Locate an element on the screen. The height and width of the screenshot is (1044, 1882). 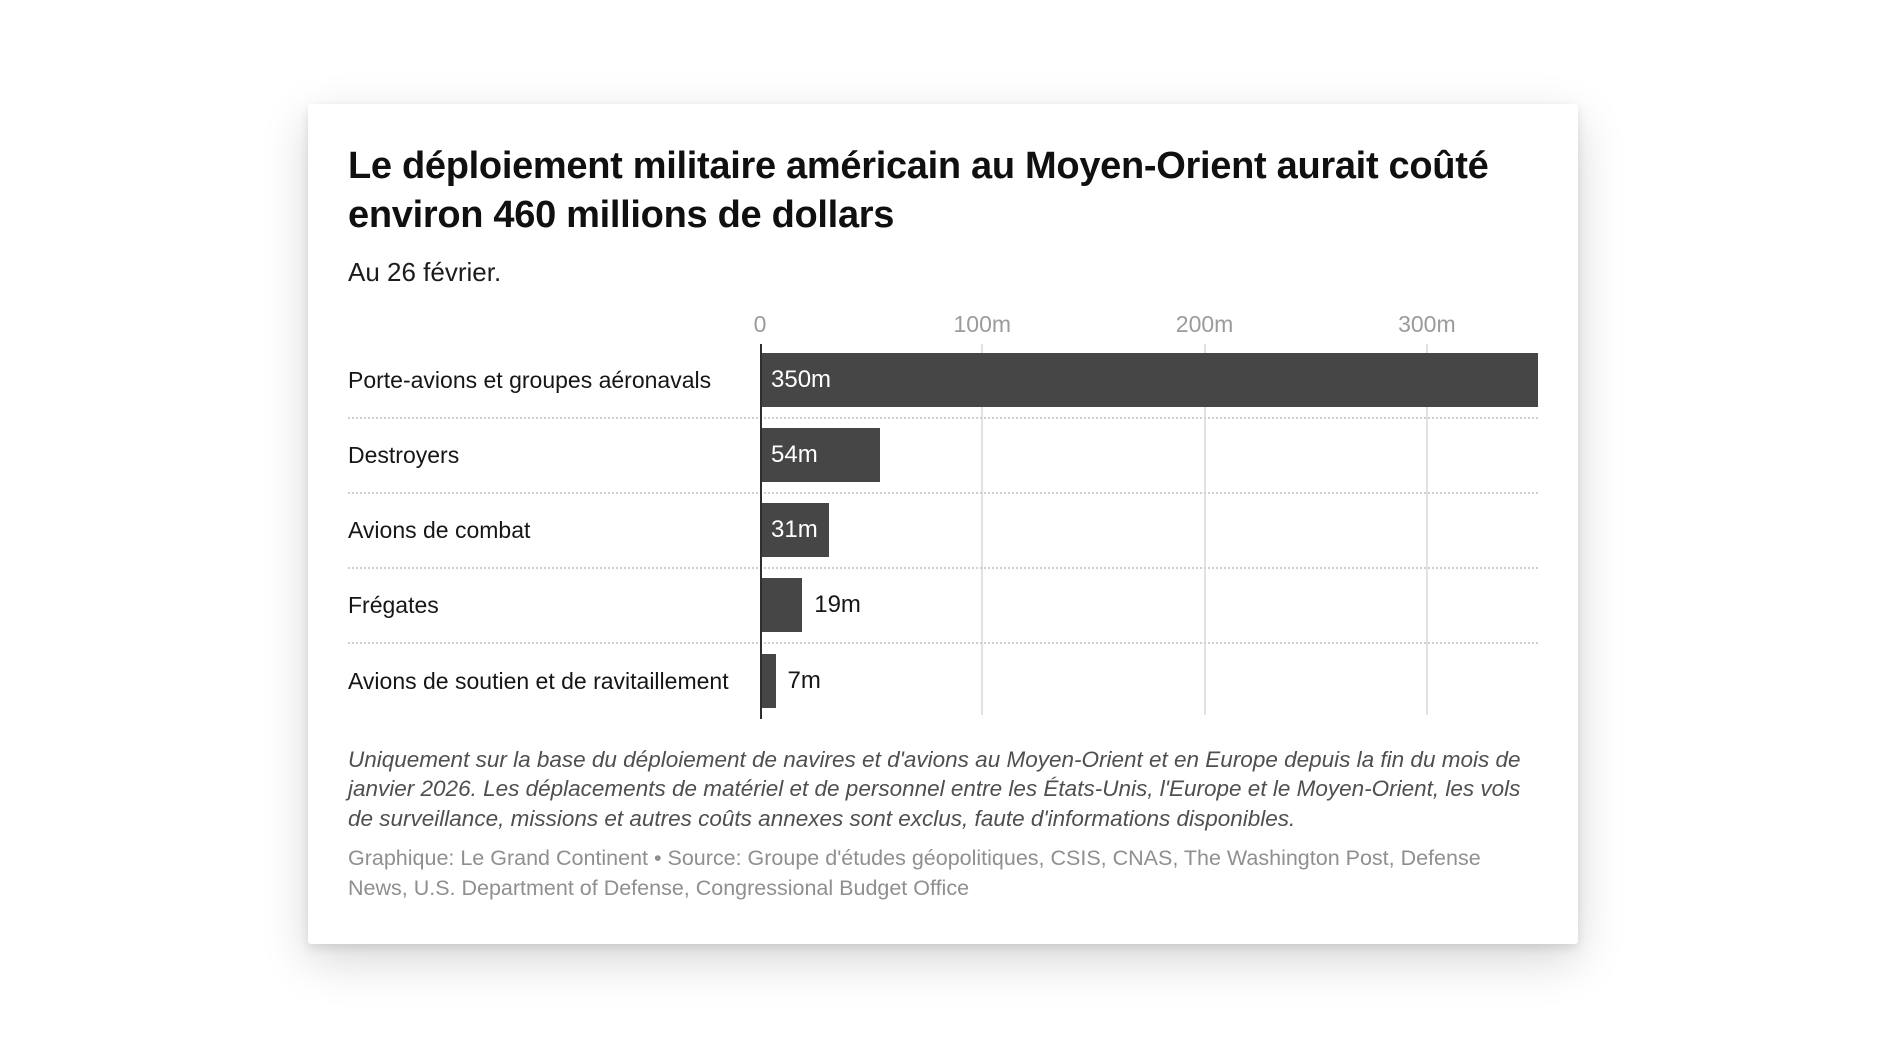
bar: 7m is located at coordinates (790, 681).